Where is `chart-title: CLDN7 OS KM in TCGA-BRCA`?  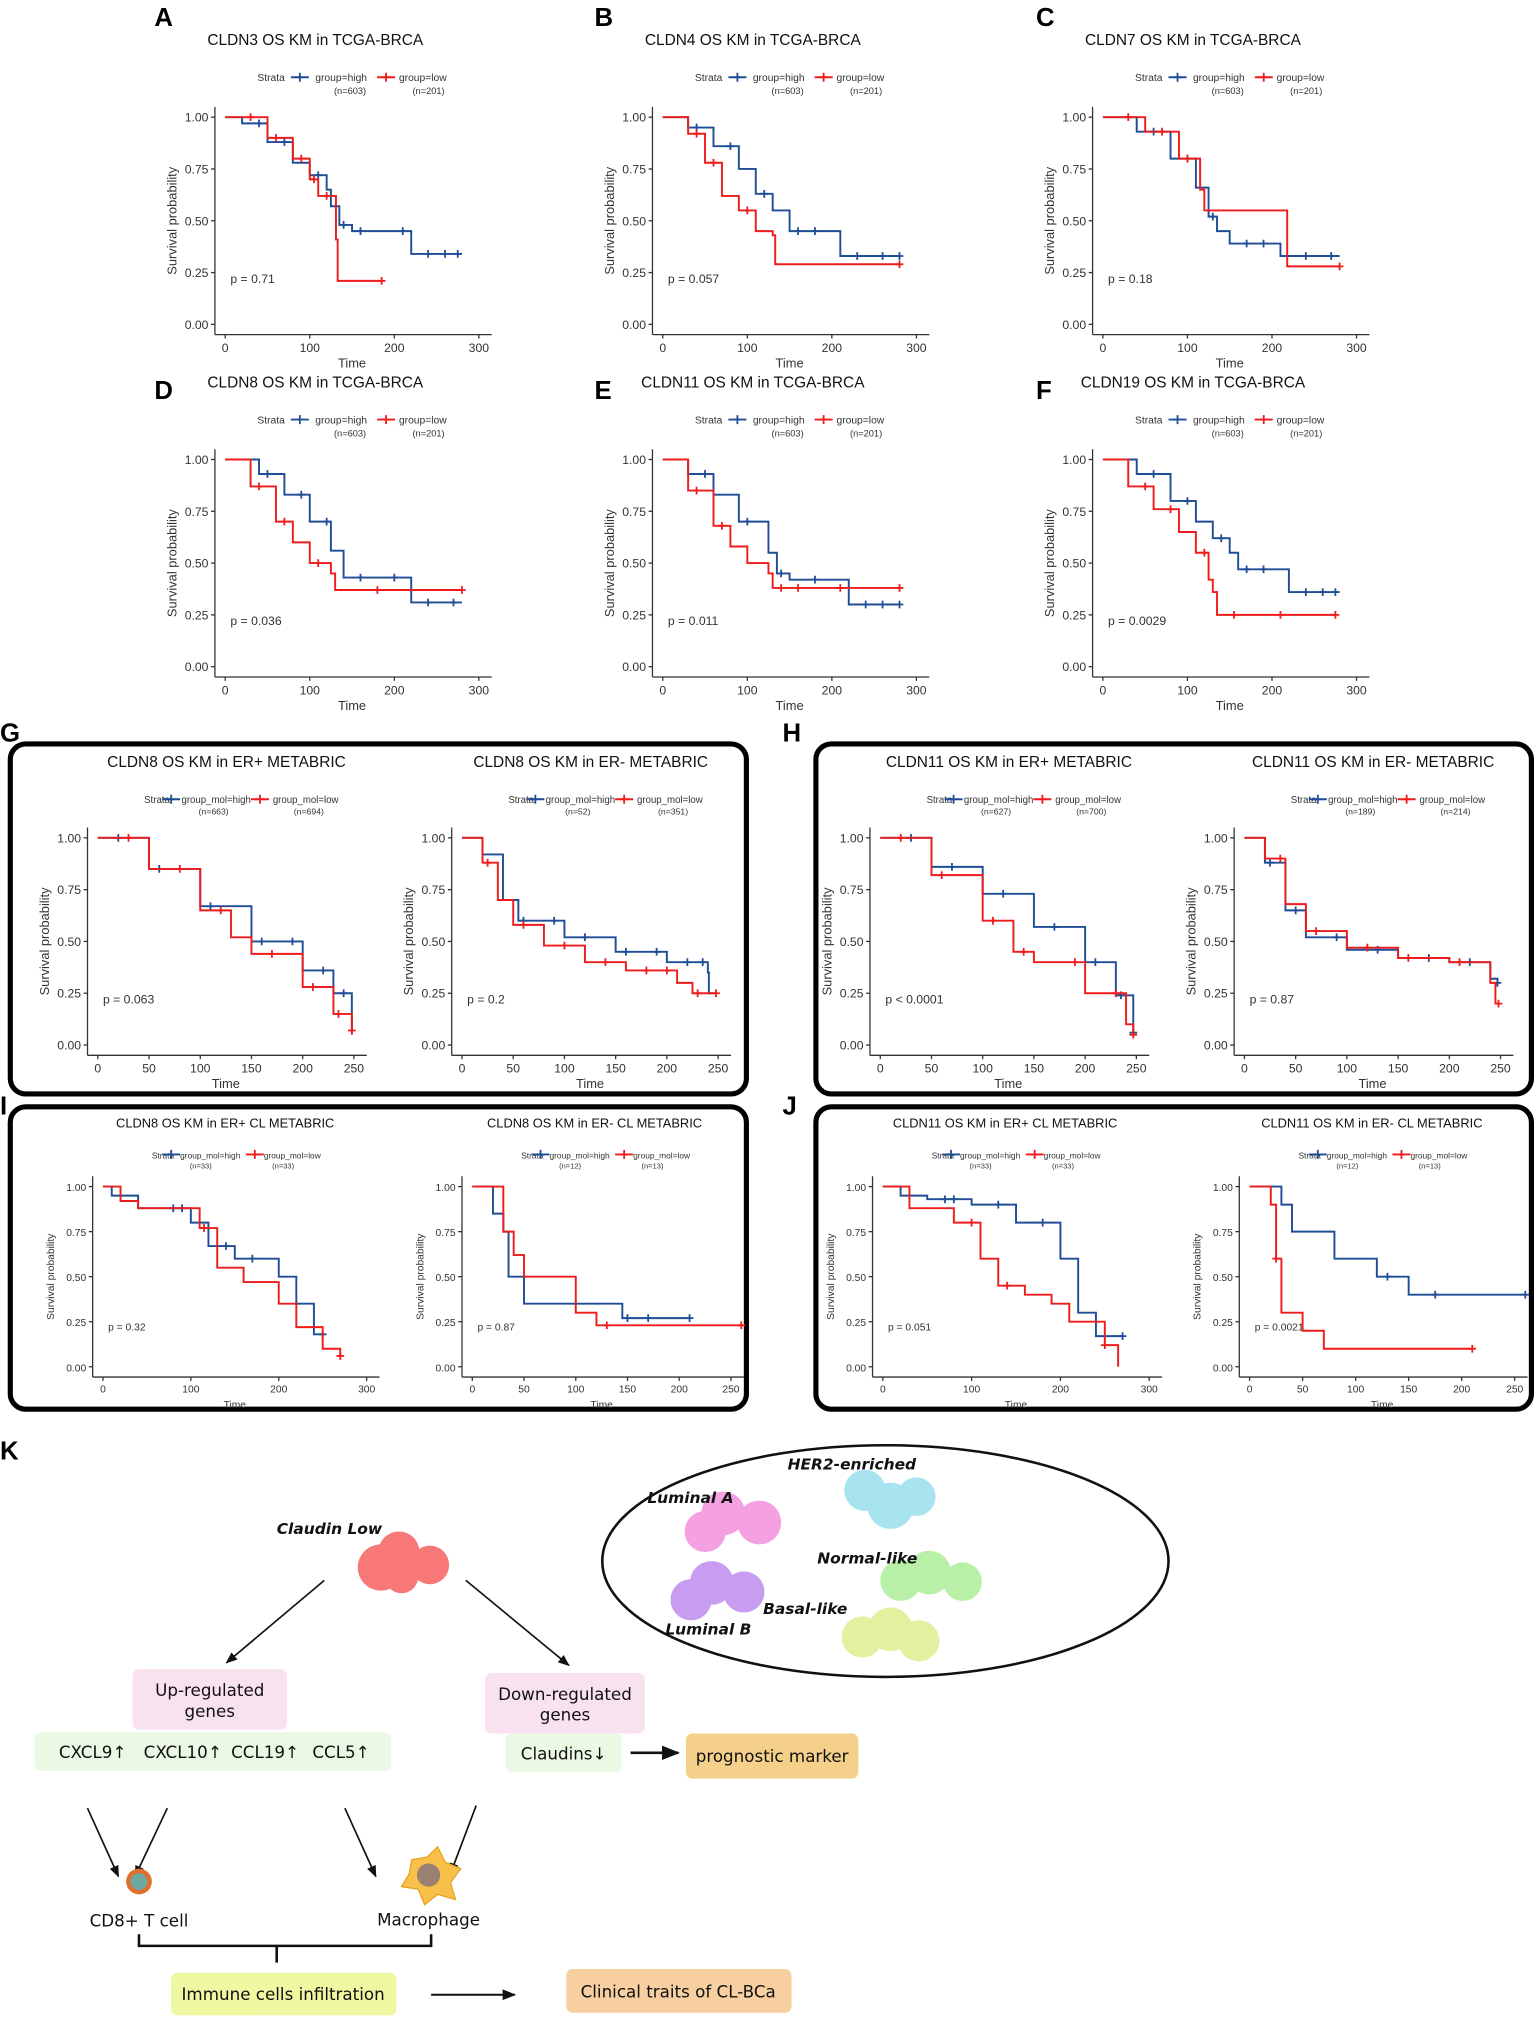 chart-title: CLDN7 OS KM in TCGA-BRCA is located at coordinates (1193, 40).